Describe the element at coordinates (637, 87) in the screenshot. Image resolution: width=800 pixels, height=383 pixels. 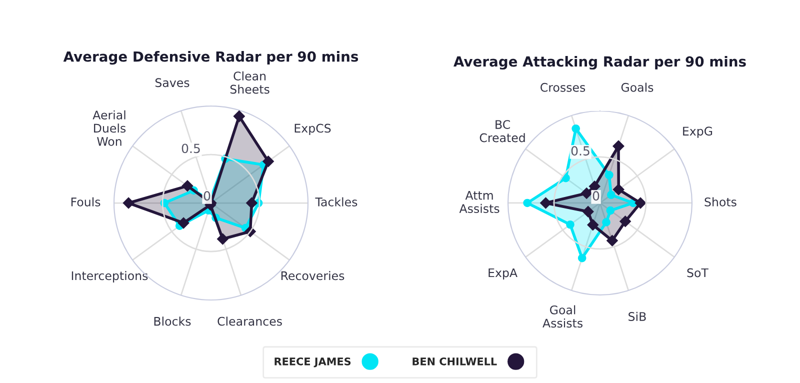
I see `spoke-label: Goals` at that location.